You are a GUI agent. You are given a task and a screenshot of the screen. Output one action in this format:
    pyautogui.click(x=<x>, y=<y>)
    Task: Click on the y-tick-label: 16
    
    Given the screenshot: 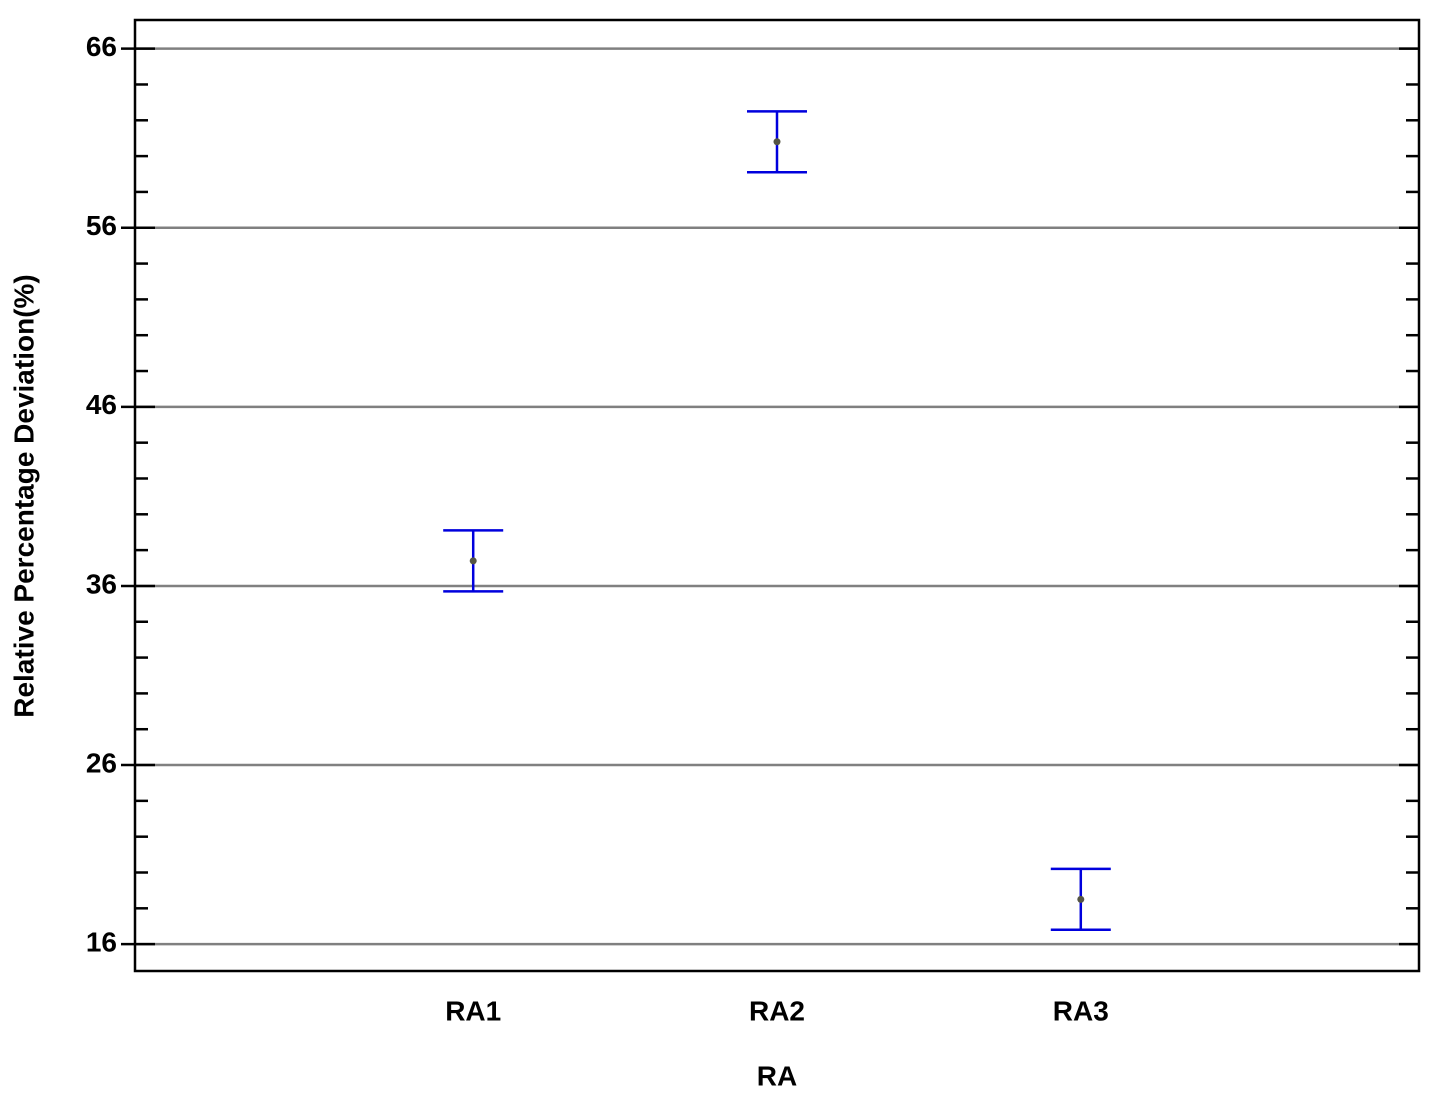 What is the action you would take?
    pyautogui.click(x=101, y=942)
    